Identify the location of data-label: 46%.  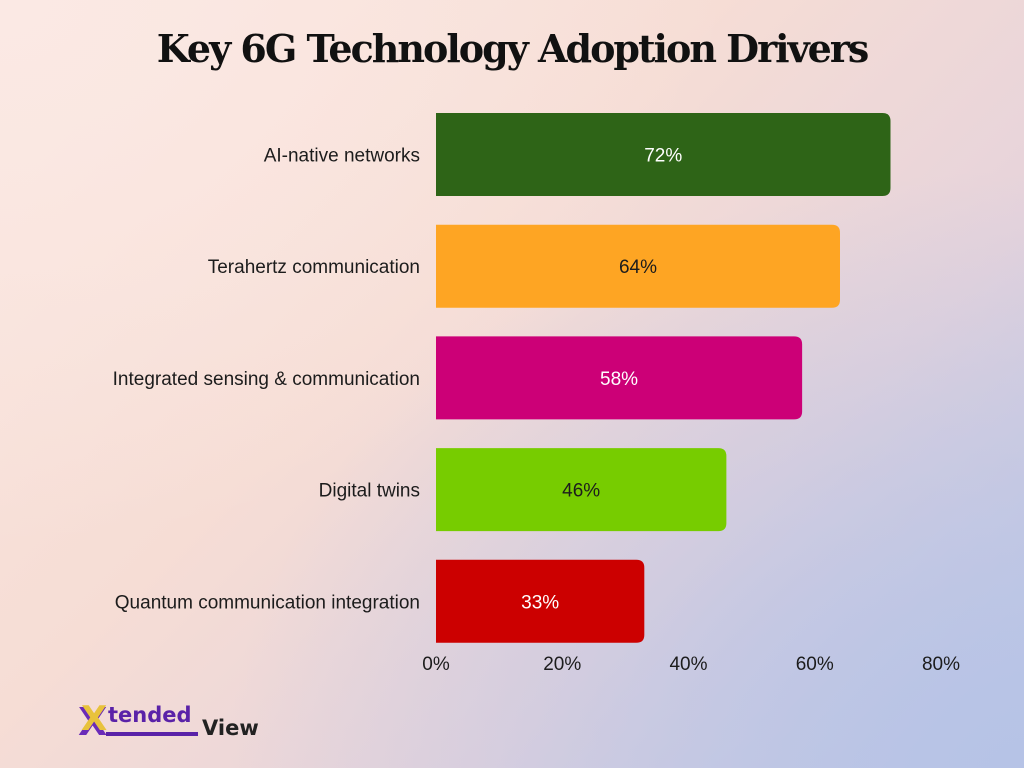
(581, 491).